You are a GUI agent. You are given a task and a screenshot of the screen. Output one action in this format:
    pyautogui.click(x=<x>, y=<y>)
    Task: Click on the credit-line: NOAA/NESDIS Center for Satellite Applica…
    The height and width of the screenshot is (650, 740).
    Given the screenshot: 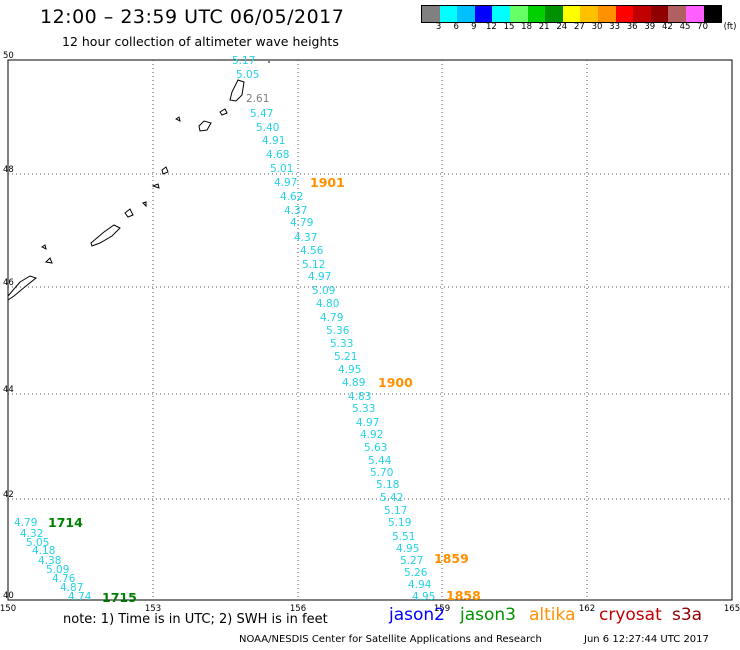 What is the action you would take?
    pyautogui.click(x=390, y=639)
    